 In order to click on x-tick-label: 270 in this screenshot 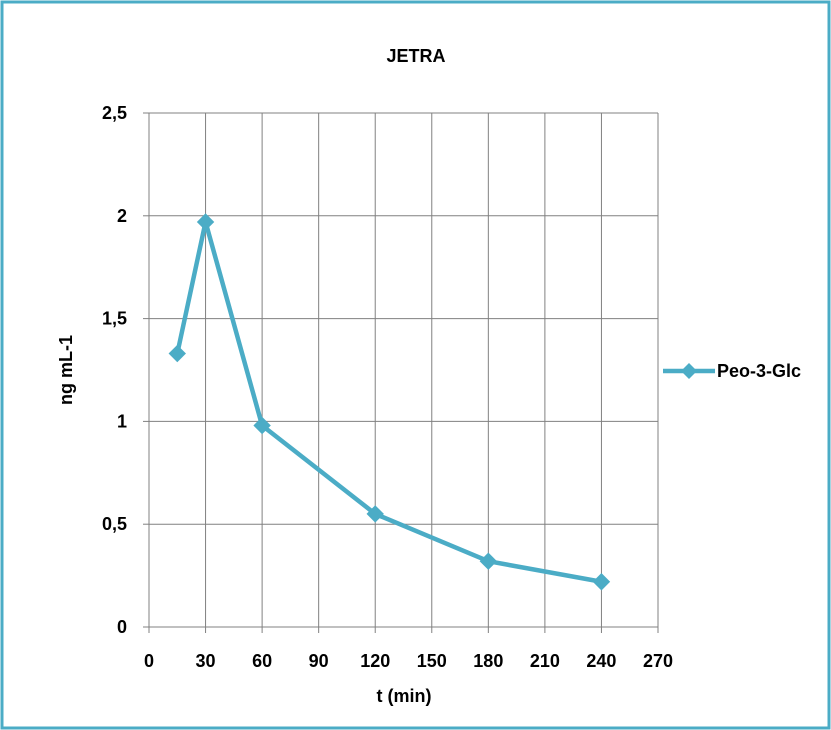, I will do `click(658, 661)`.